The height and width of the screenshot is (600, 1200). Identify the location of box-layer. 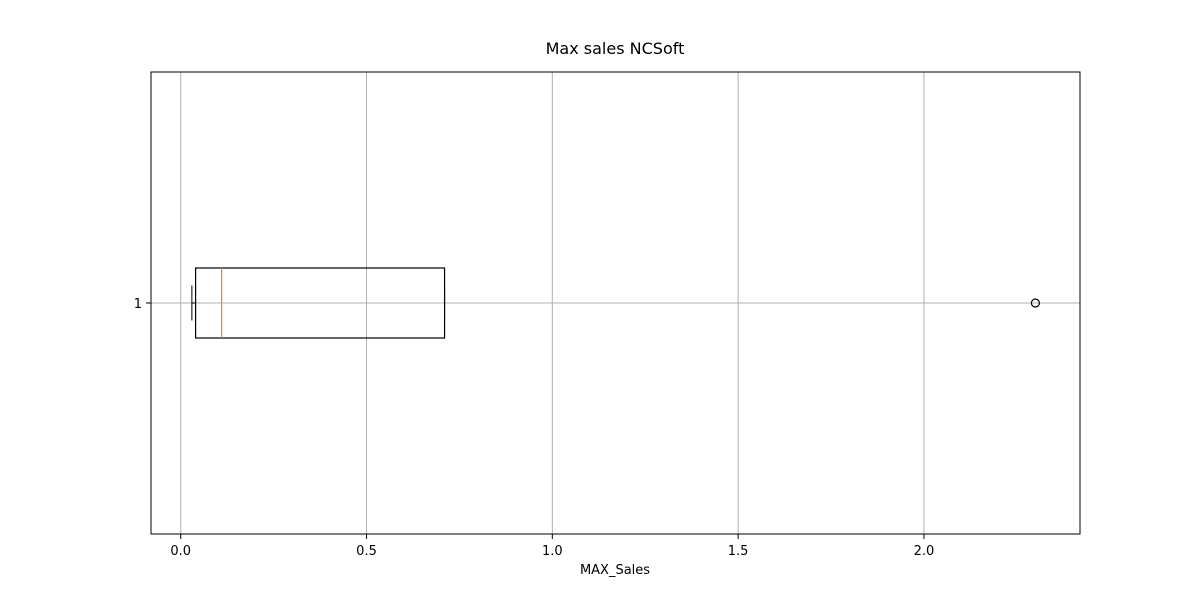
(616, 303).